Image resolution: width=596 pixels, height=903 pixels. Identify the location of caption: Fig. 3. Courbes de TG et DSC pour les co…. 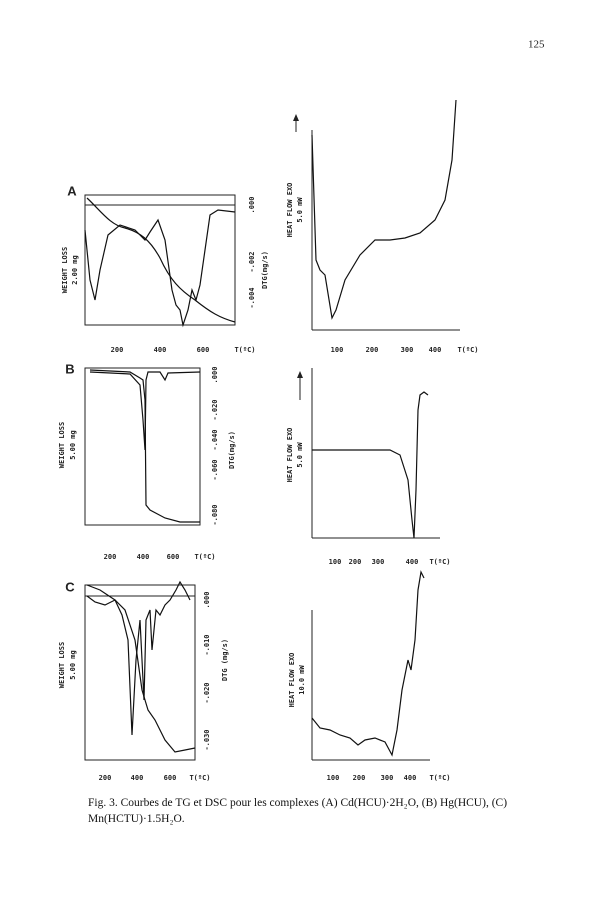
(298, 811).